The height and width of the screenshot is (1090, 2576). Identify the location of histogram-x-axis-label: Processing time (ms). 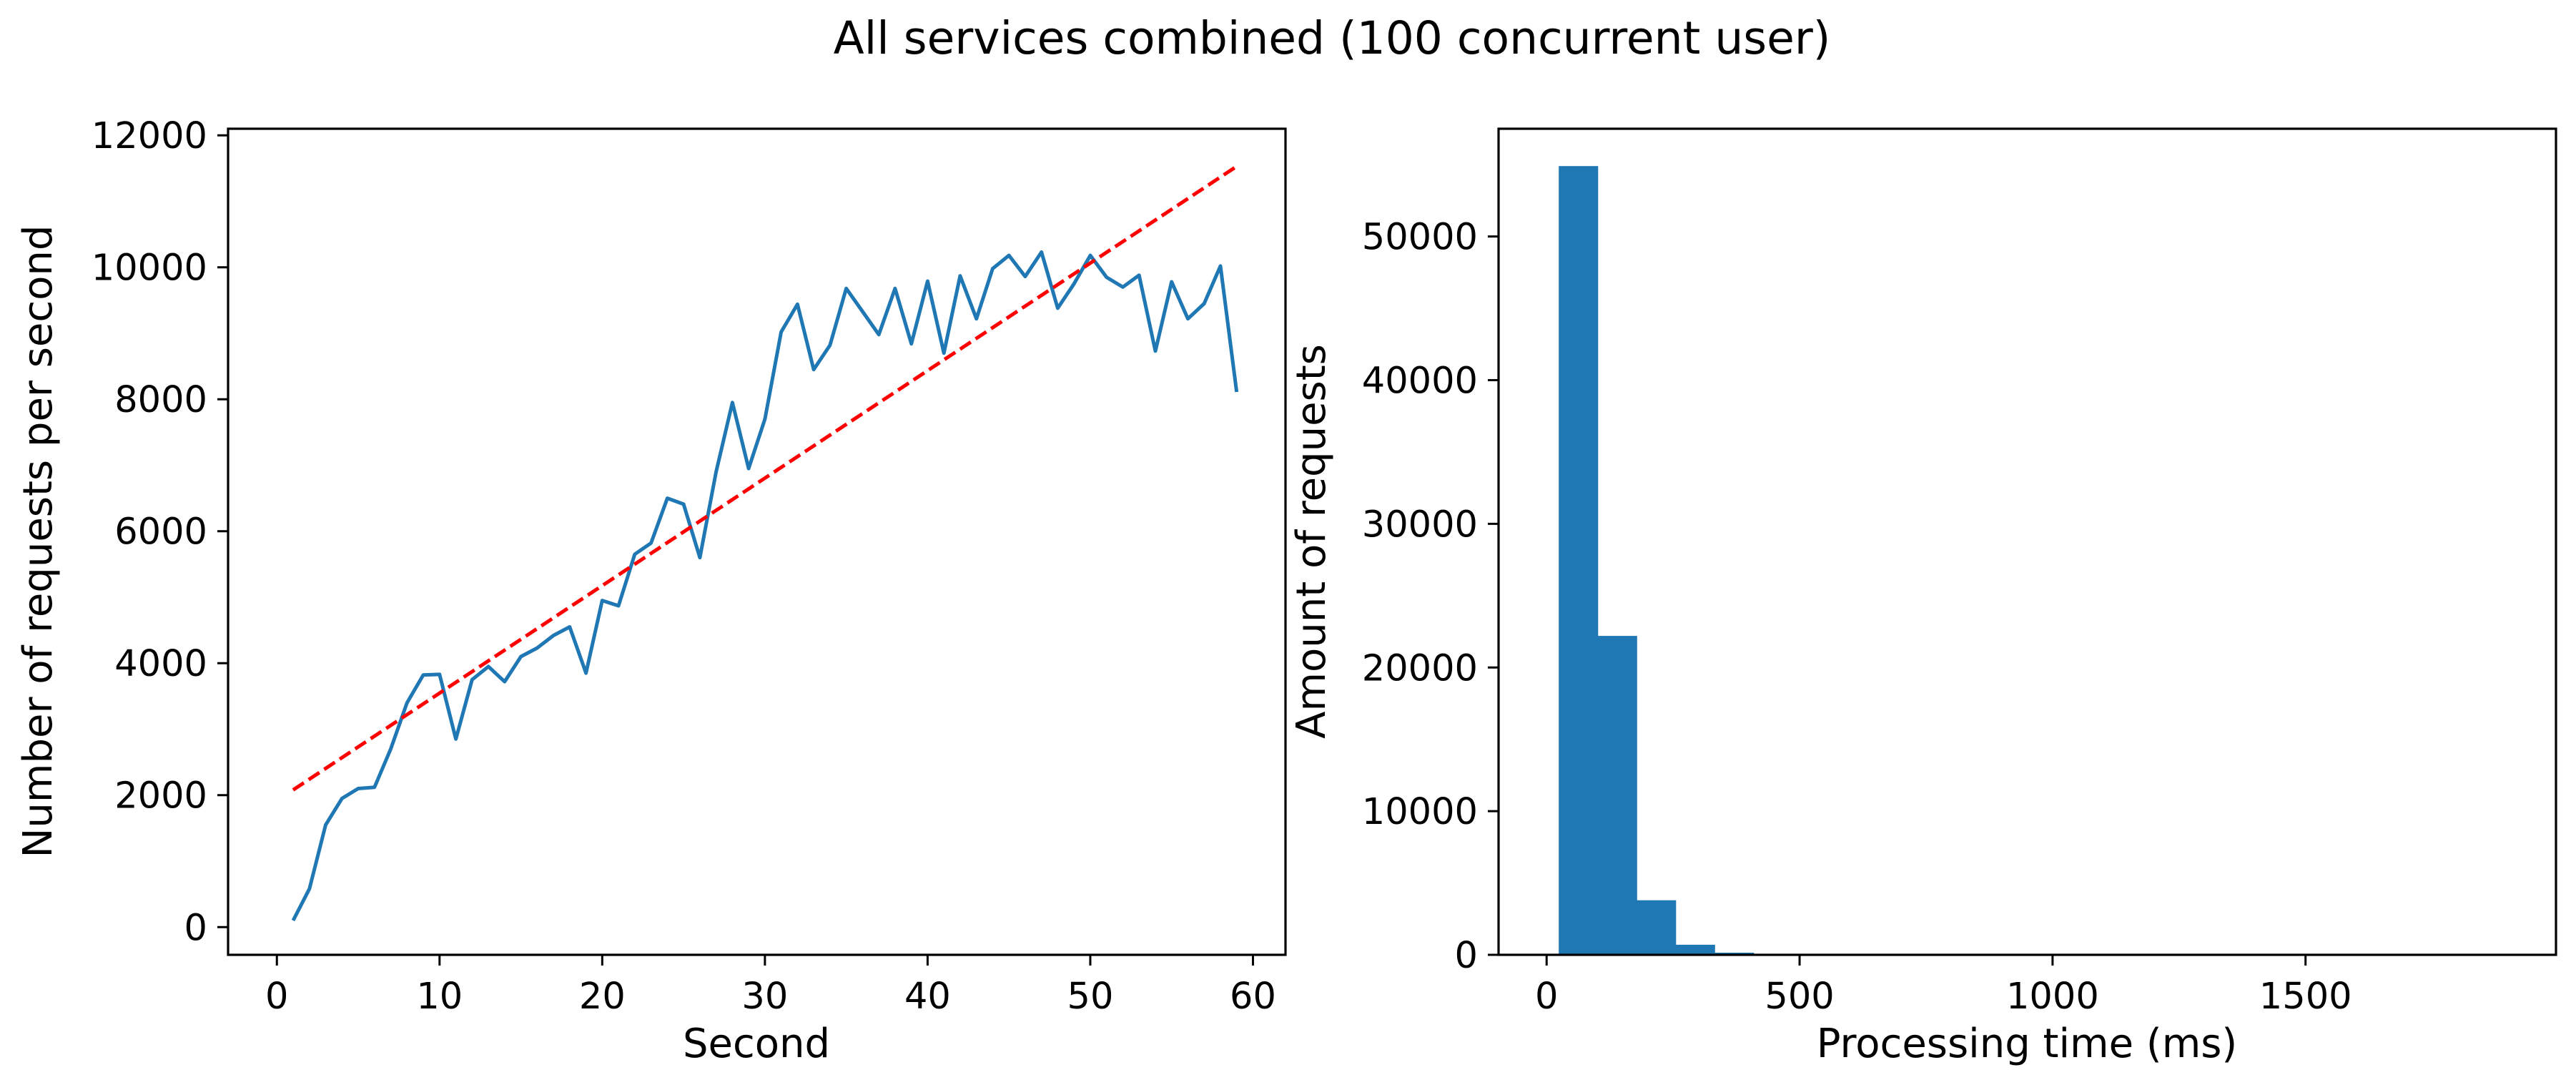
(2027, 1044).